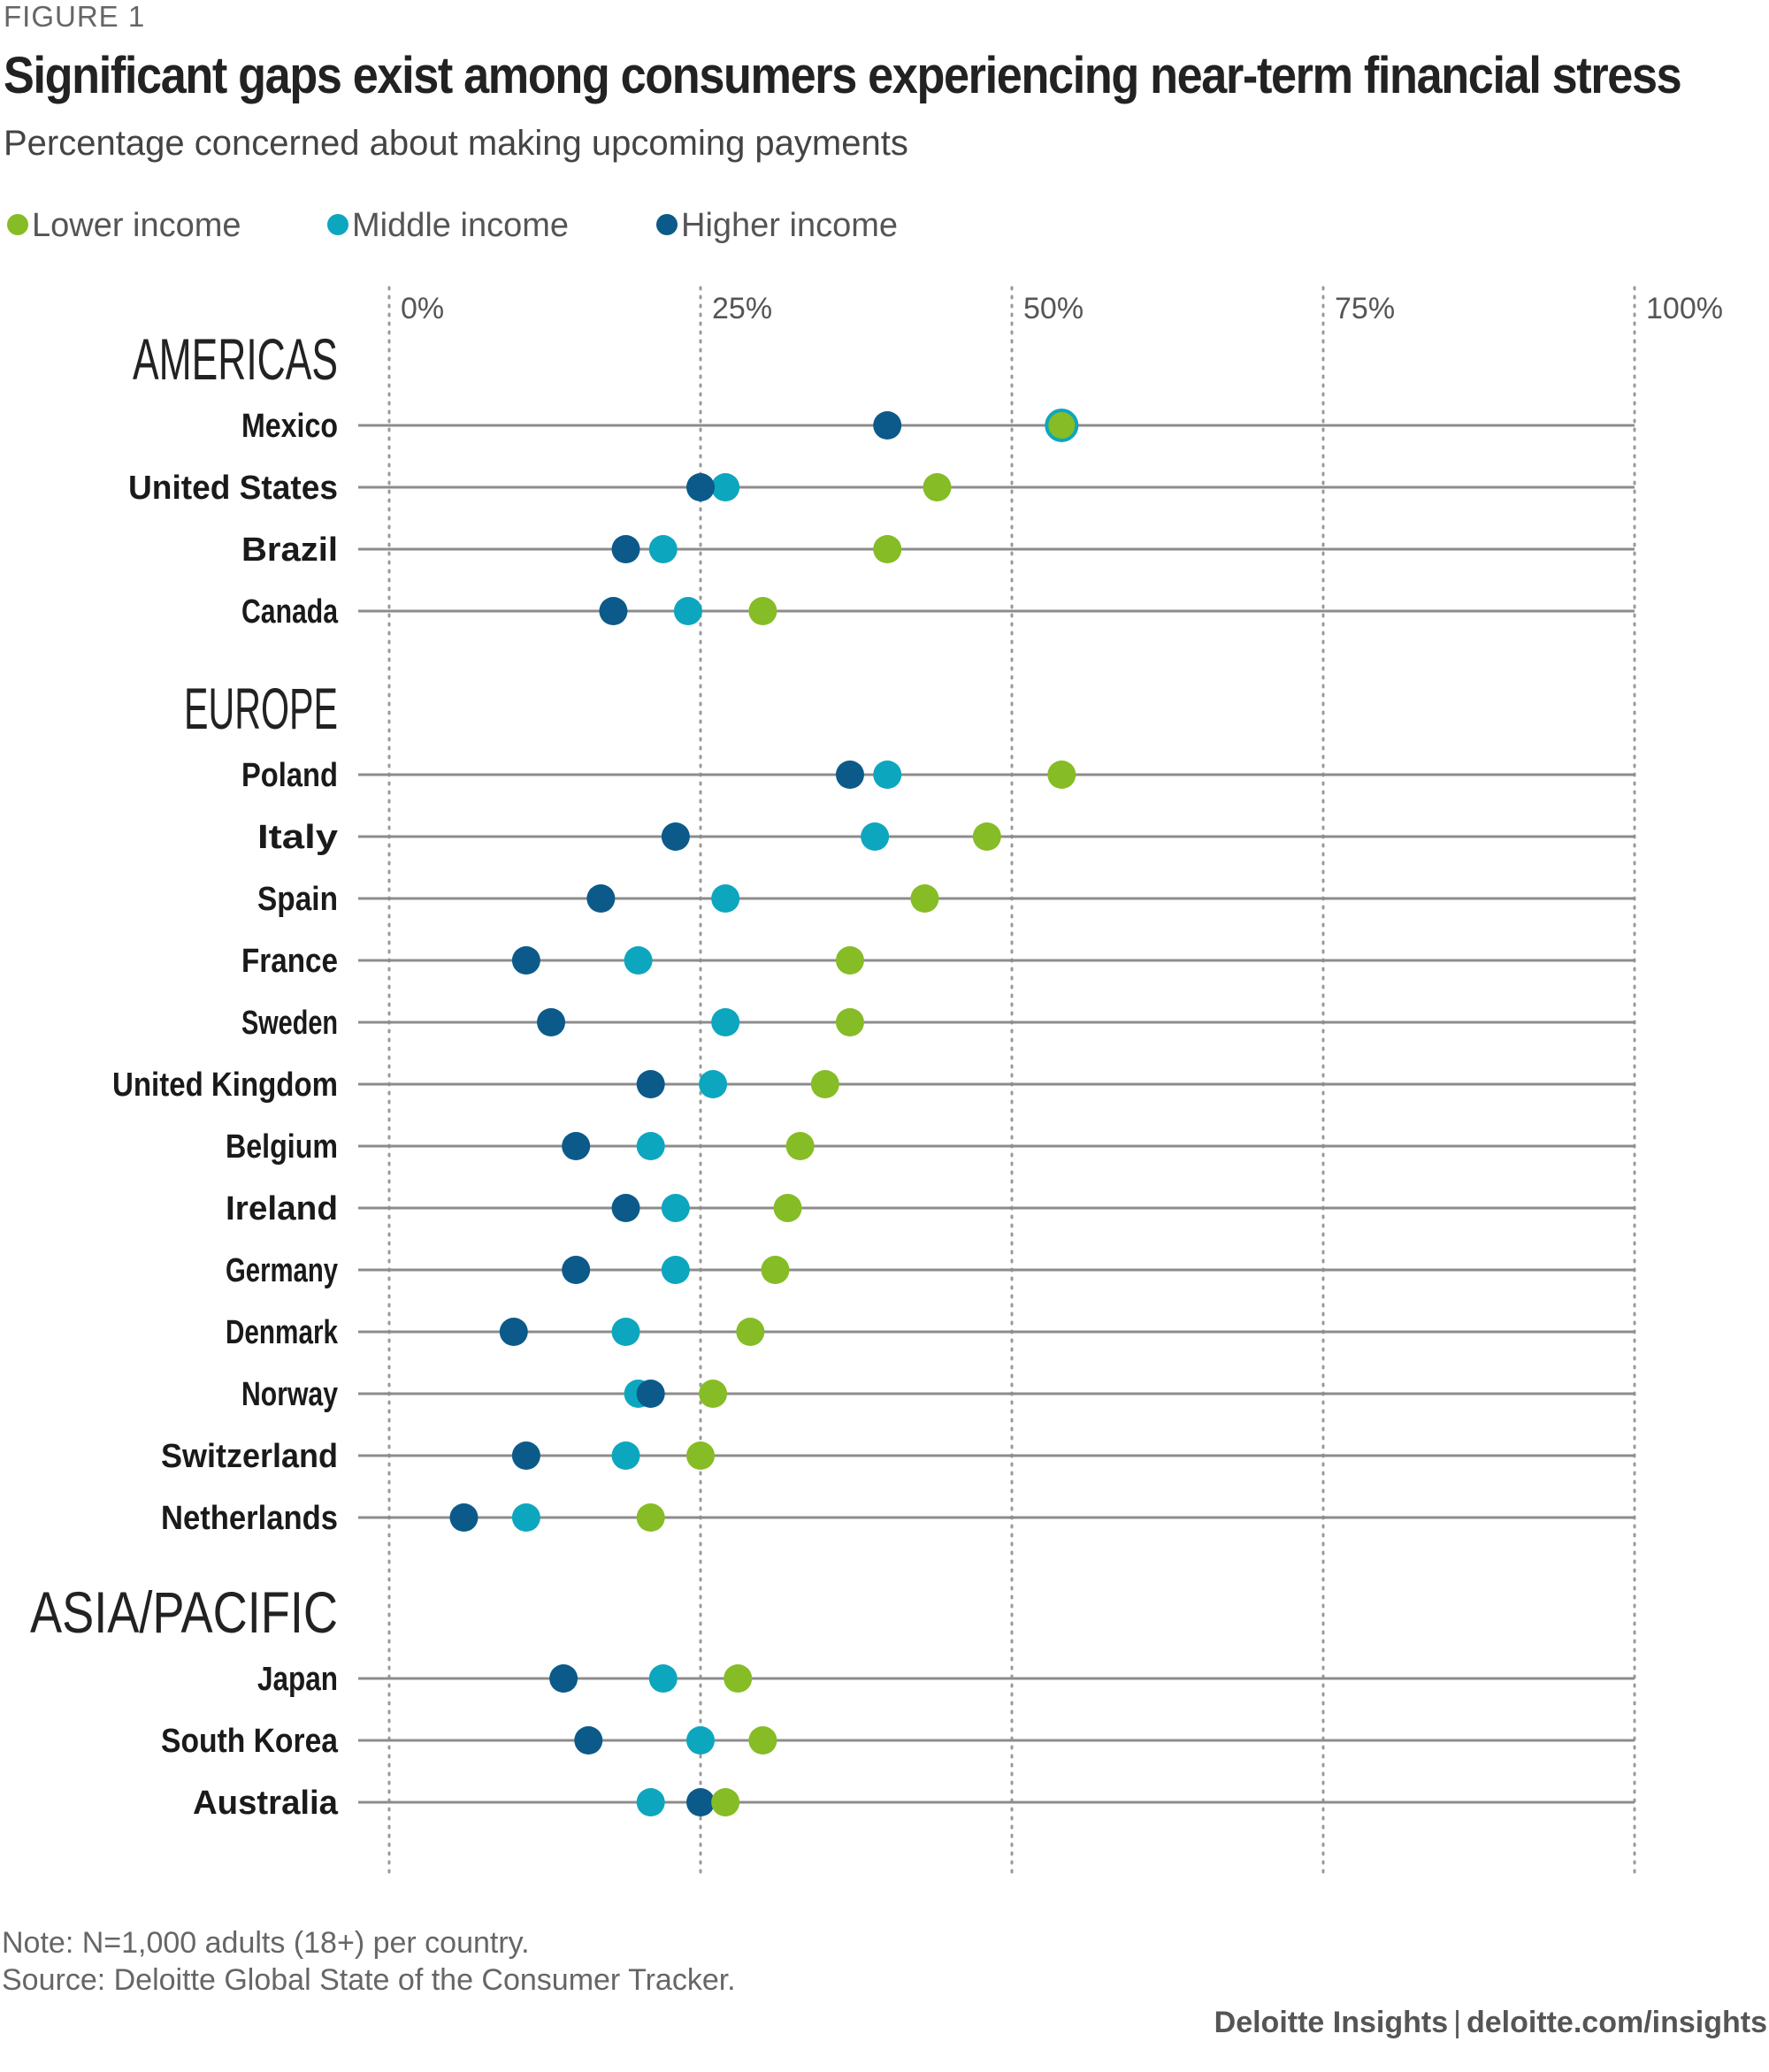 The width and height of the screenshot is (1769, 2072). I want to click on dot-higher-italy, so click(675, 837).